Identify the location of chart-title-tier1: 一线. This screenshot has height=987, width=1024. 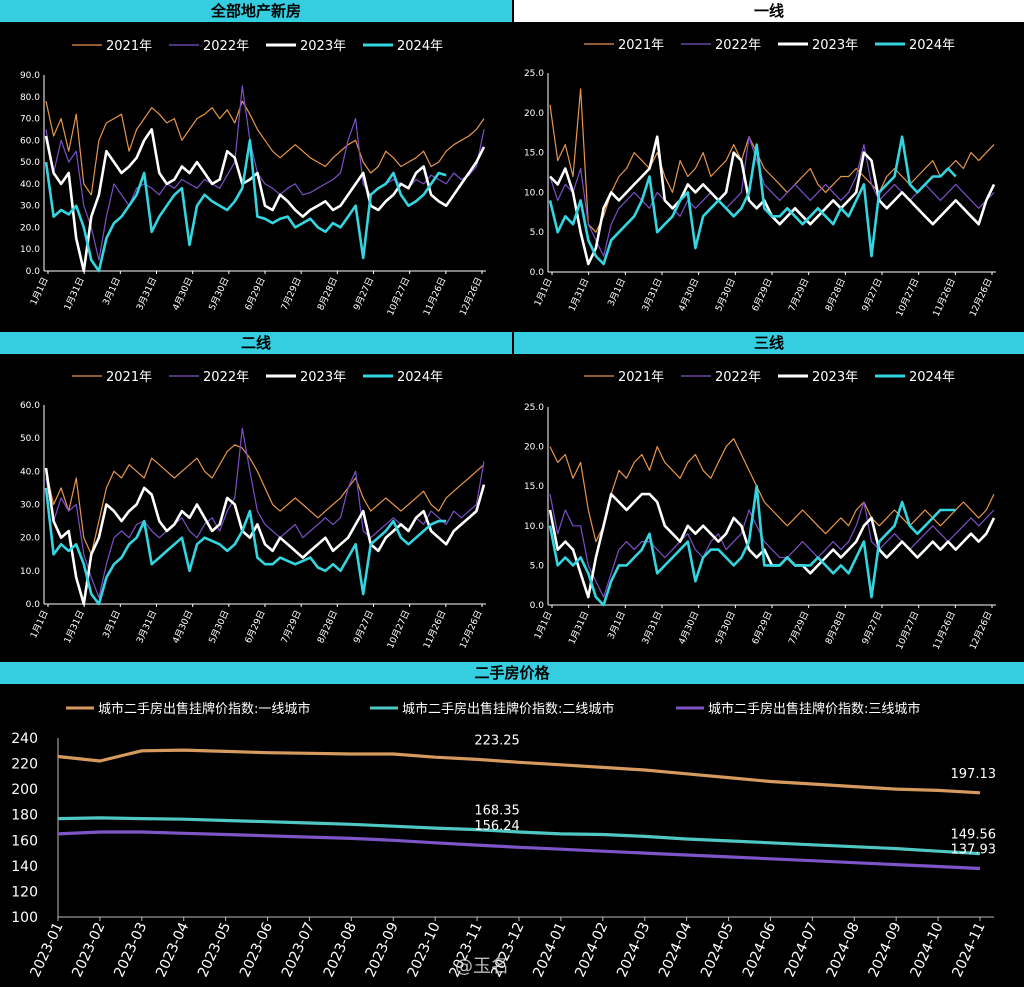
(769, 11).